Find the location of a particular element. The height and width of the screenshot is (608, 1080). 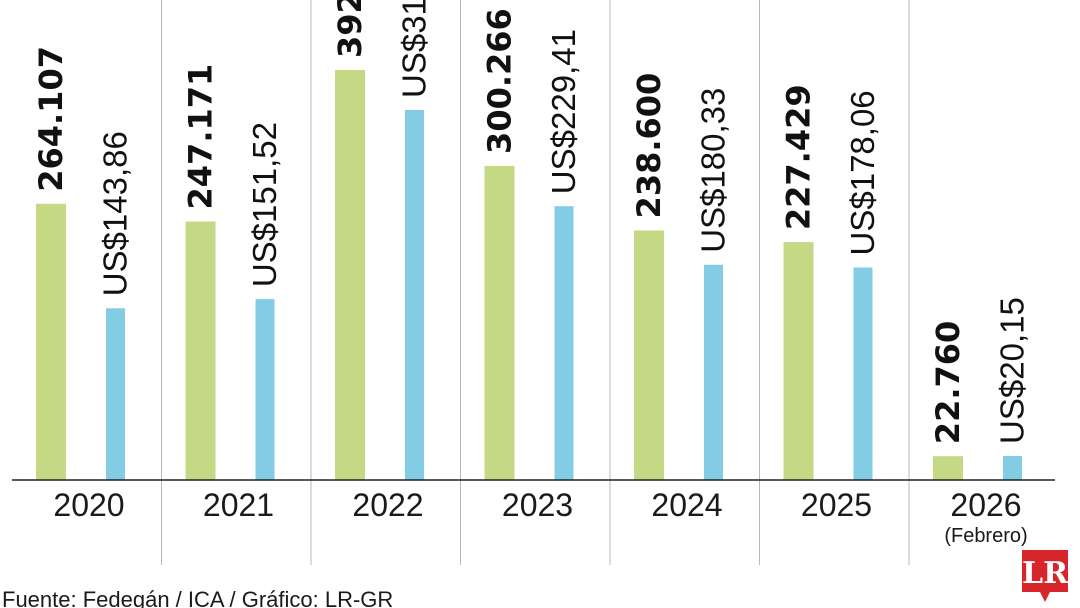

year-label: 2026 is located at coordinates (985, 505).